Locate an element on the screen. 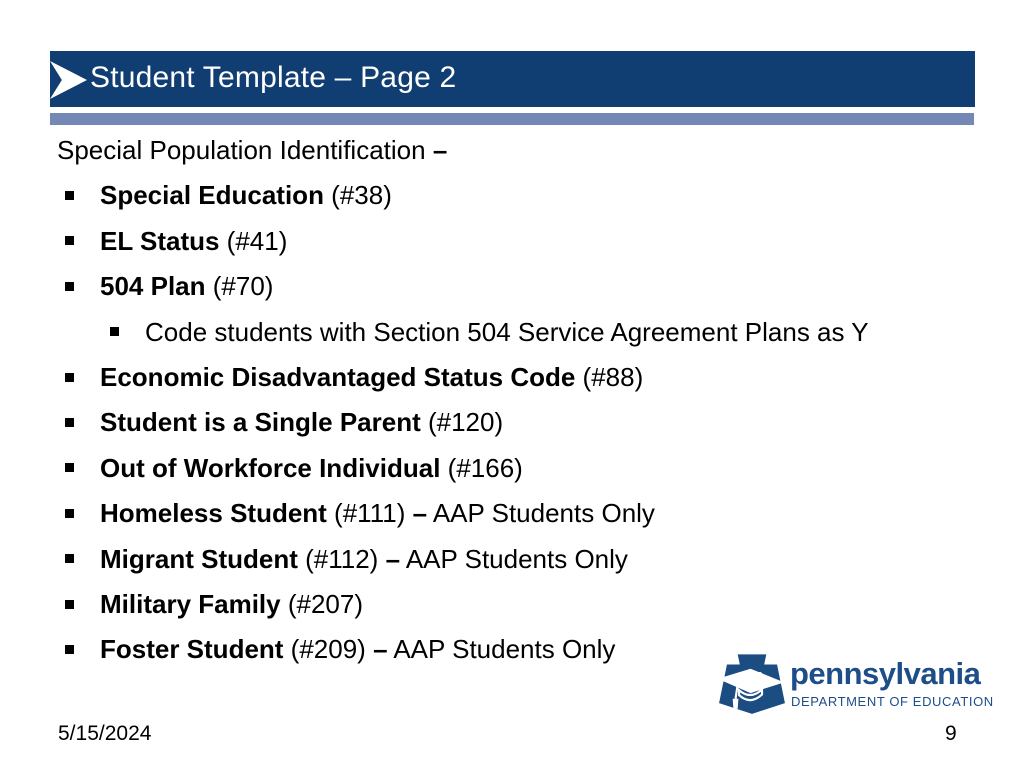 The height and width of the screenshot is (768, 1024). accent-band is located at coordinates (512, 119).